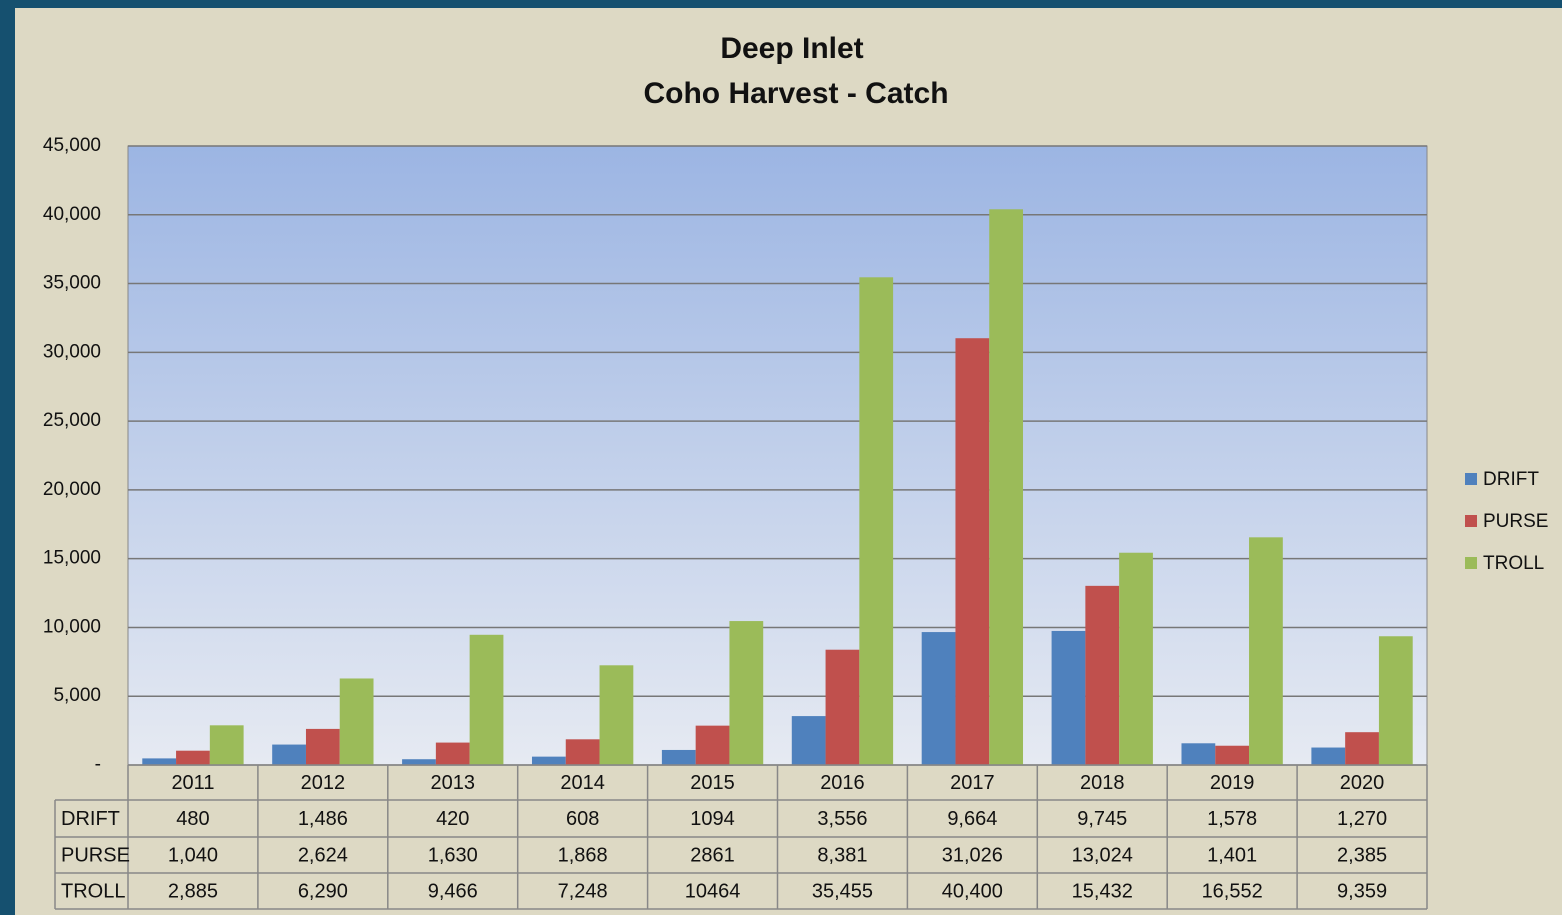 Image resolution: width=1562 pixels, height=915 pixels. I want to click on table-cell: 31,026, so click(972, 855).